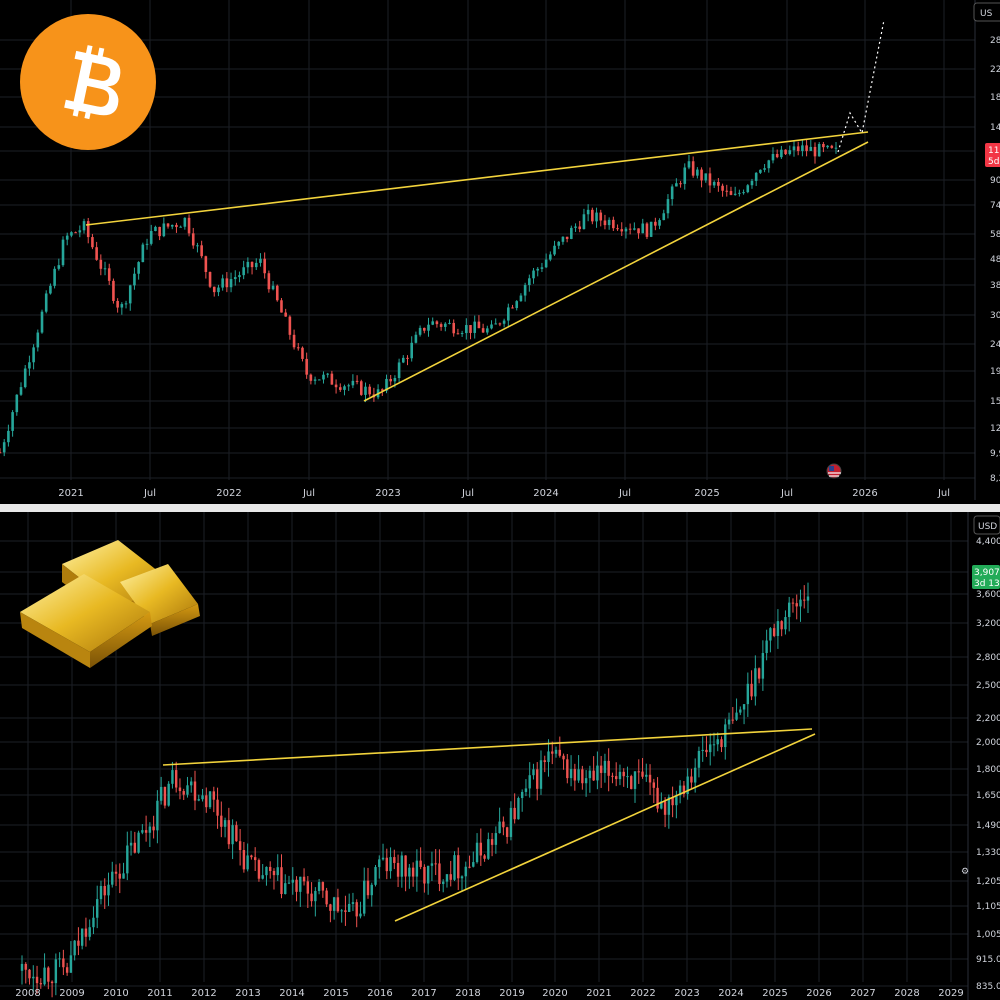 This screenshot has width=1000, height=1000. I want to click on bitcoin-lower-trendline, so click(616, 271).